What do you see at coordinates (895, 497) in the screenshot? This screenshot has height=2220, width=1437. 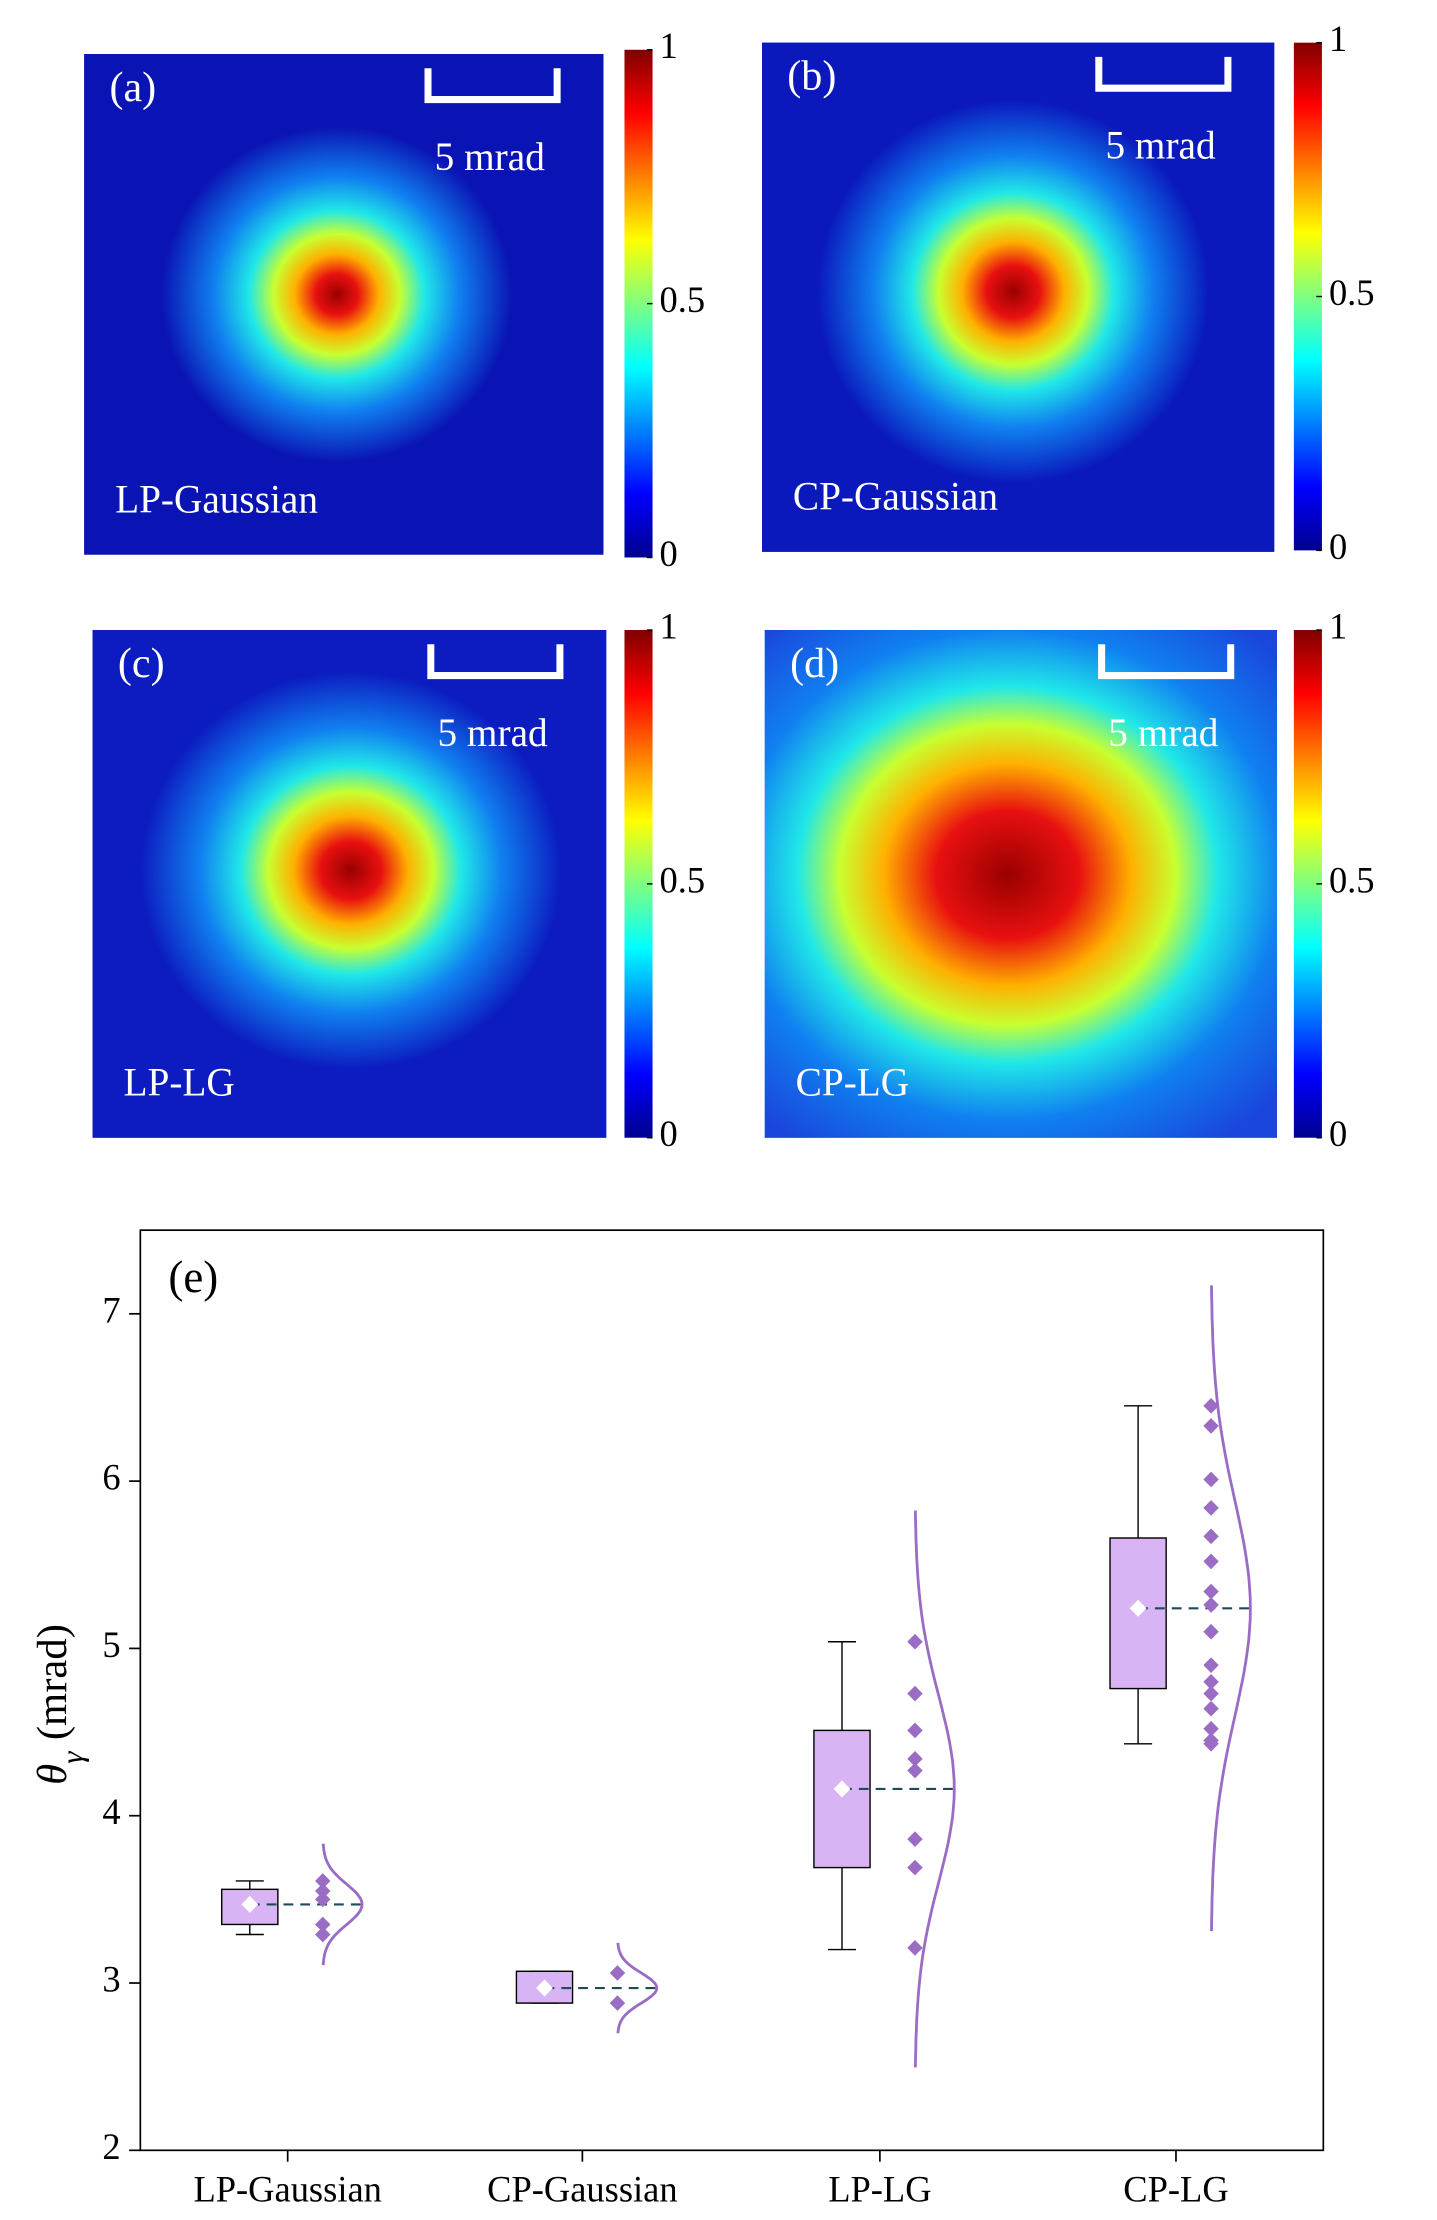 I see `panel-title: CP-Gaussian` at bounding box center [895, 497].